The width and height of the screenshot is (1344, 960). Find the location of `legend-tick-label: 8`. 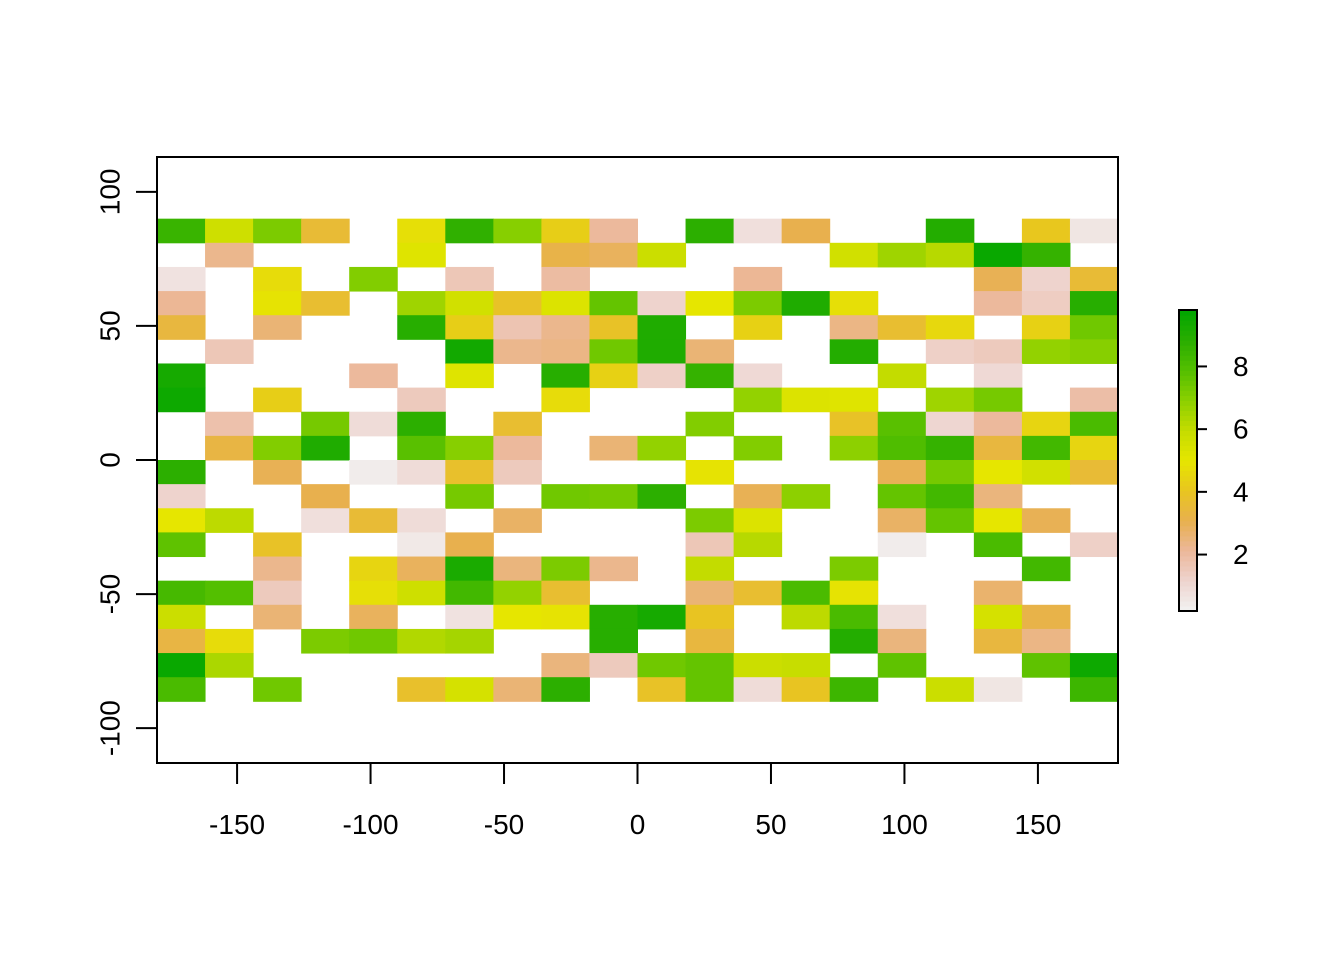

legend-tick-label: 8 is located at coordinates (1241, 366).